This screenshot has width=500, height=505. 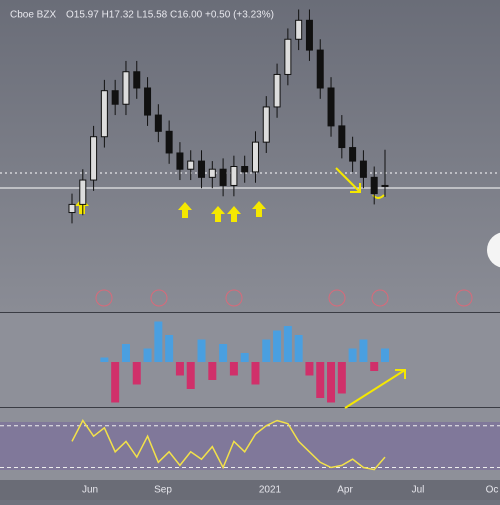 What do you see at coordinates (250, 490) in the screenshot?
I see `time-axis` at bounding box center [250, 490].